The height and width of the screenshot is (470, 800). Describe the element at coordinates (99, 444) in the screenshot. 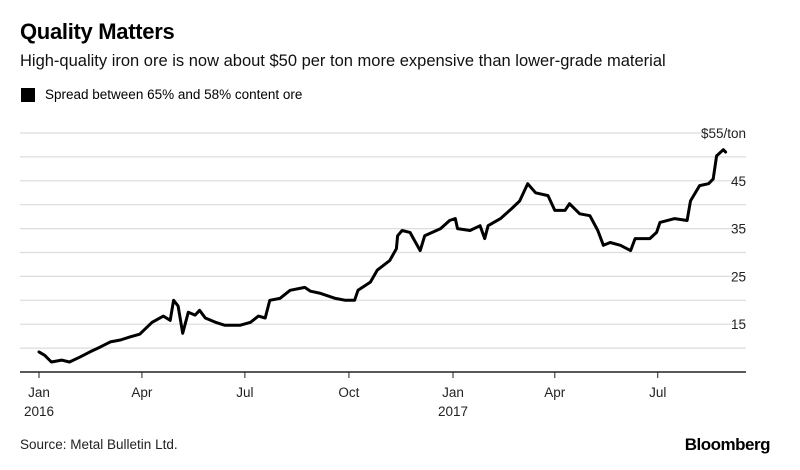

I see `source-note: Source: Metal Bulletin Ltd.` at that location.